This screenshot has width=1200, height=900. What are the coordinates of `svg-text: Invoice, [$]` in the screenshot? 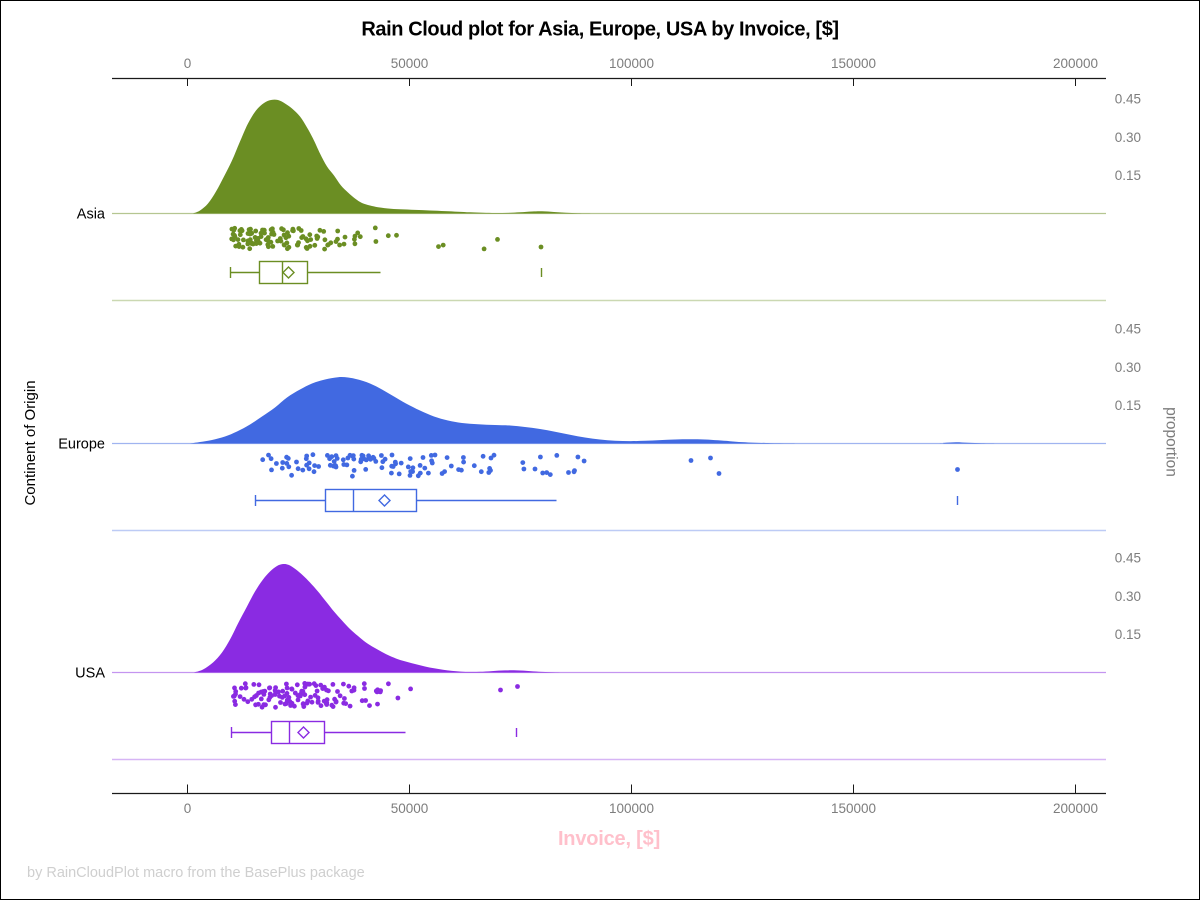 It's located at (609, 839).